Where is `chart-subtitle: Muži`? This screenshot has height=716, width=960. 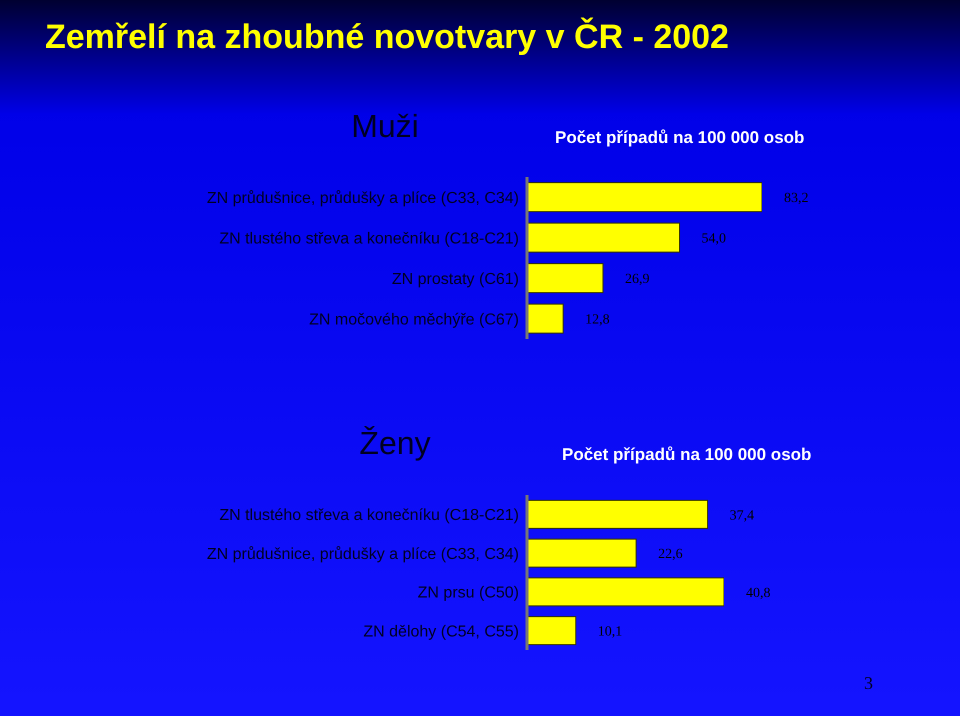 chart-subtitle: Muži is located at coordinates (385, 126).